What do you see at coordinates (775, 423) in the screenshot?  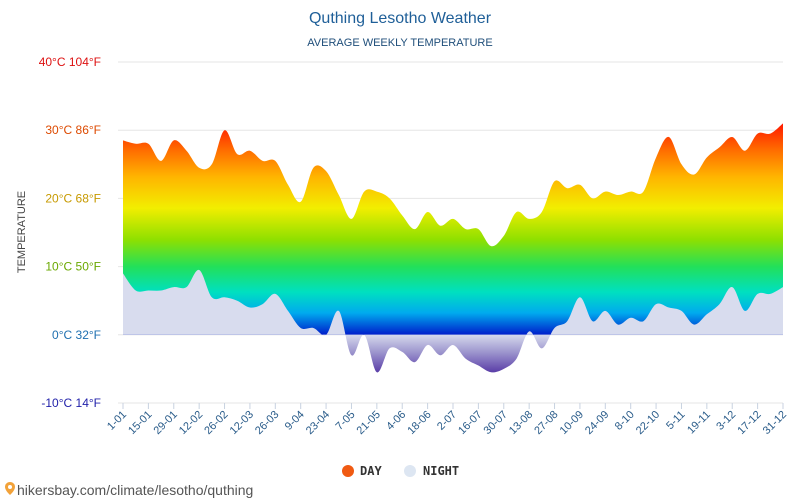 I see `x-tick-label: 31-12` at bounding box center [775, 423].